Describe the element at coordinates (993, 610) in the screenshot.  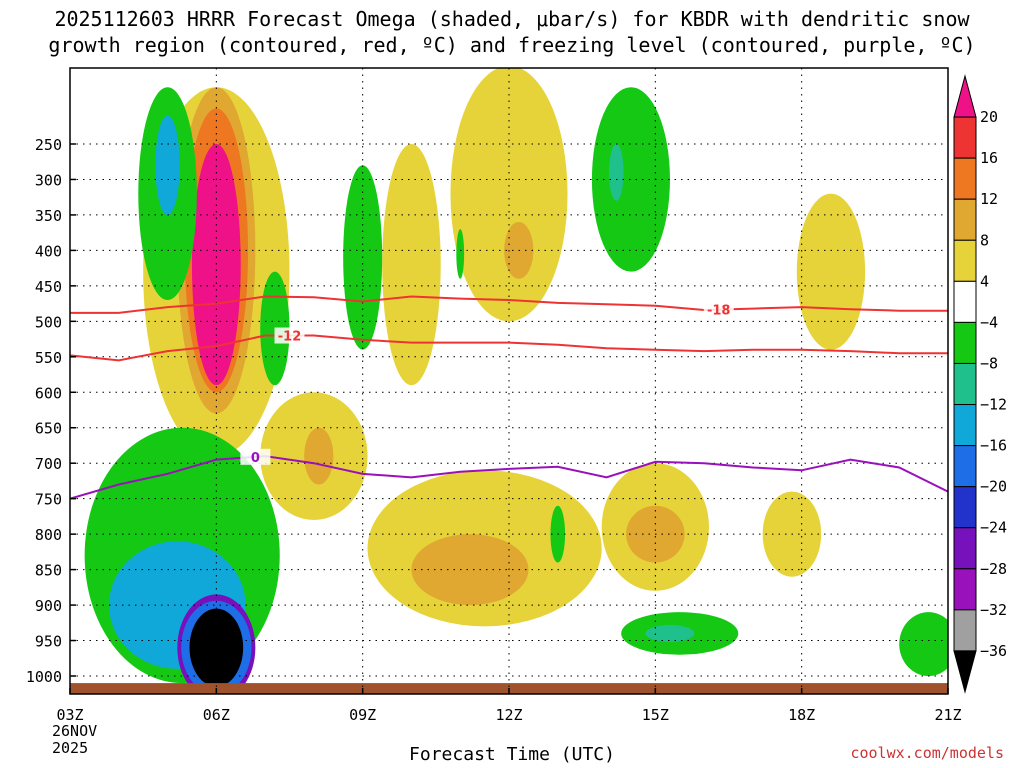
I see `colorbar-label-12: −32` at that location.